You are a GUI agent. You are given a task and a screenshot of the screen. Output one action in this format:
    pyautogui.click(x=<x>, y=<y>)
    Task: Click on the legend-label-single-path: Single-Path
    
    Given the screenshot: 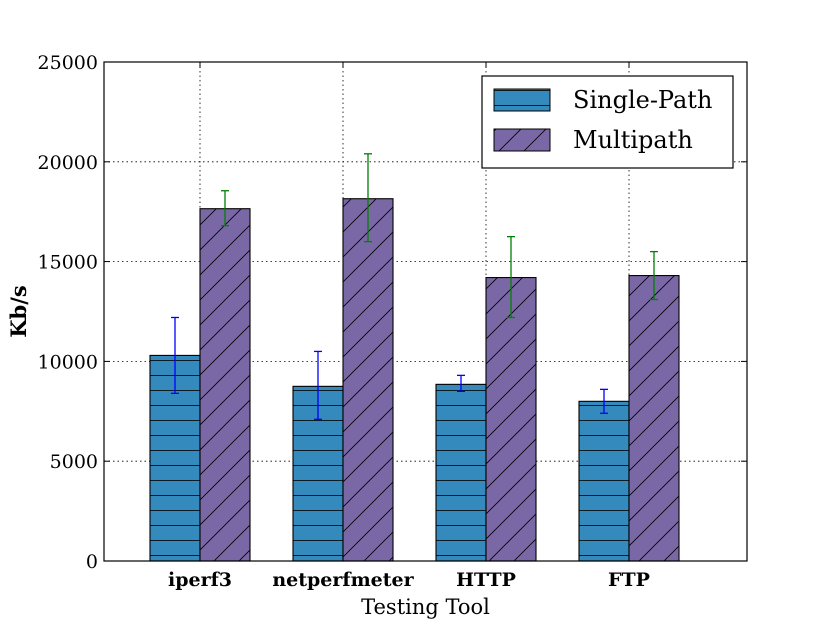 What is the action you would take?
    pyautogui.click(x=642, y=100)
    